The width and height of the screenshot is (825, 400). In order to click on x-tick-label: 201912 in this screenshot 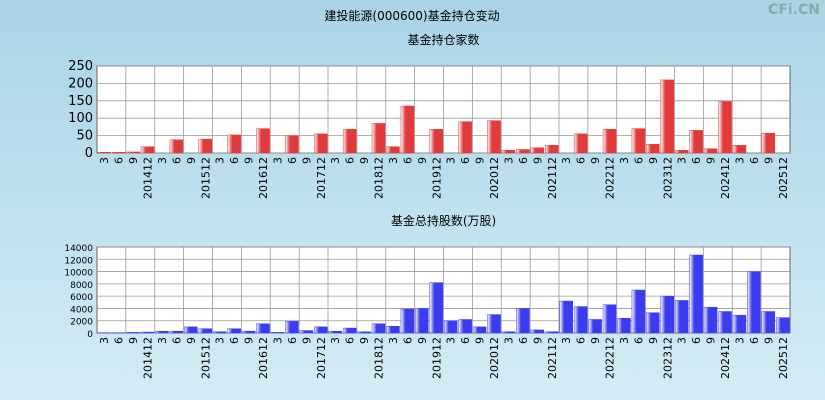, I will do `click(436, 358)`.